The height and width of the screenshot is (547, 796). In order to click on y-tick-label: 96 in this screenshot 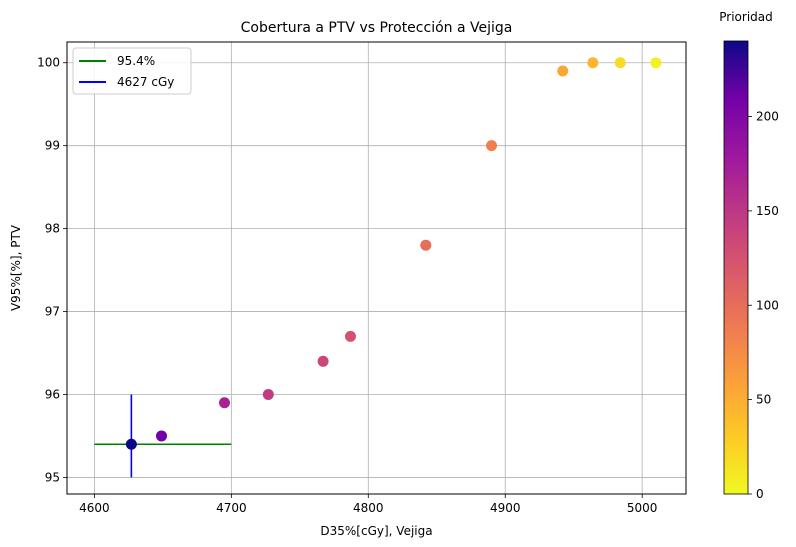, I will do `click(52, 394)`.